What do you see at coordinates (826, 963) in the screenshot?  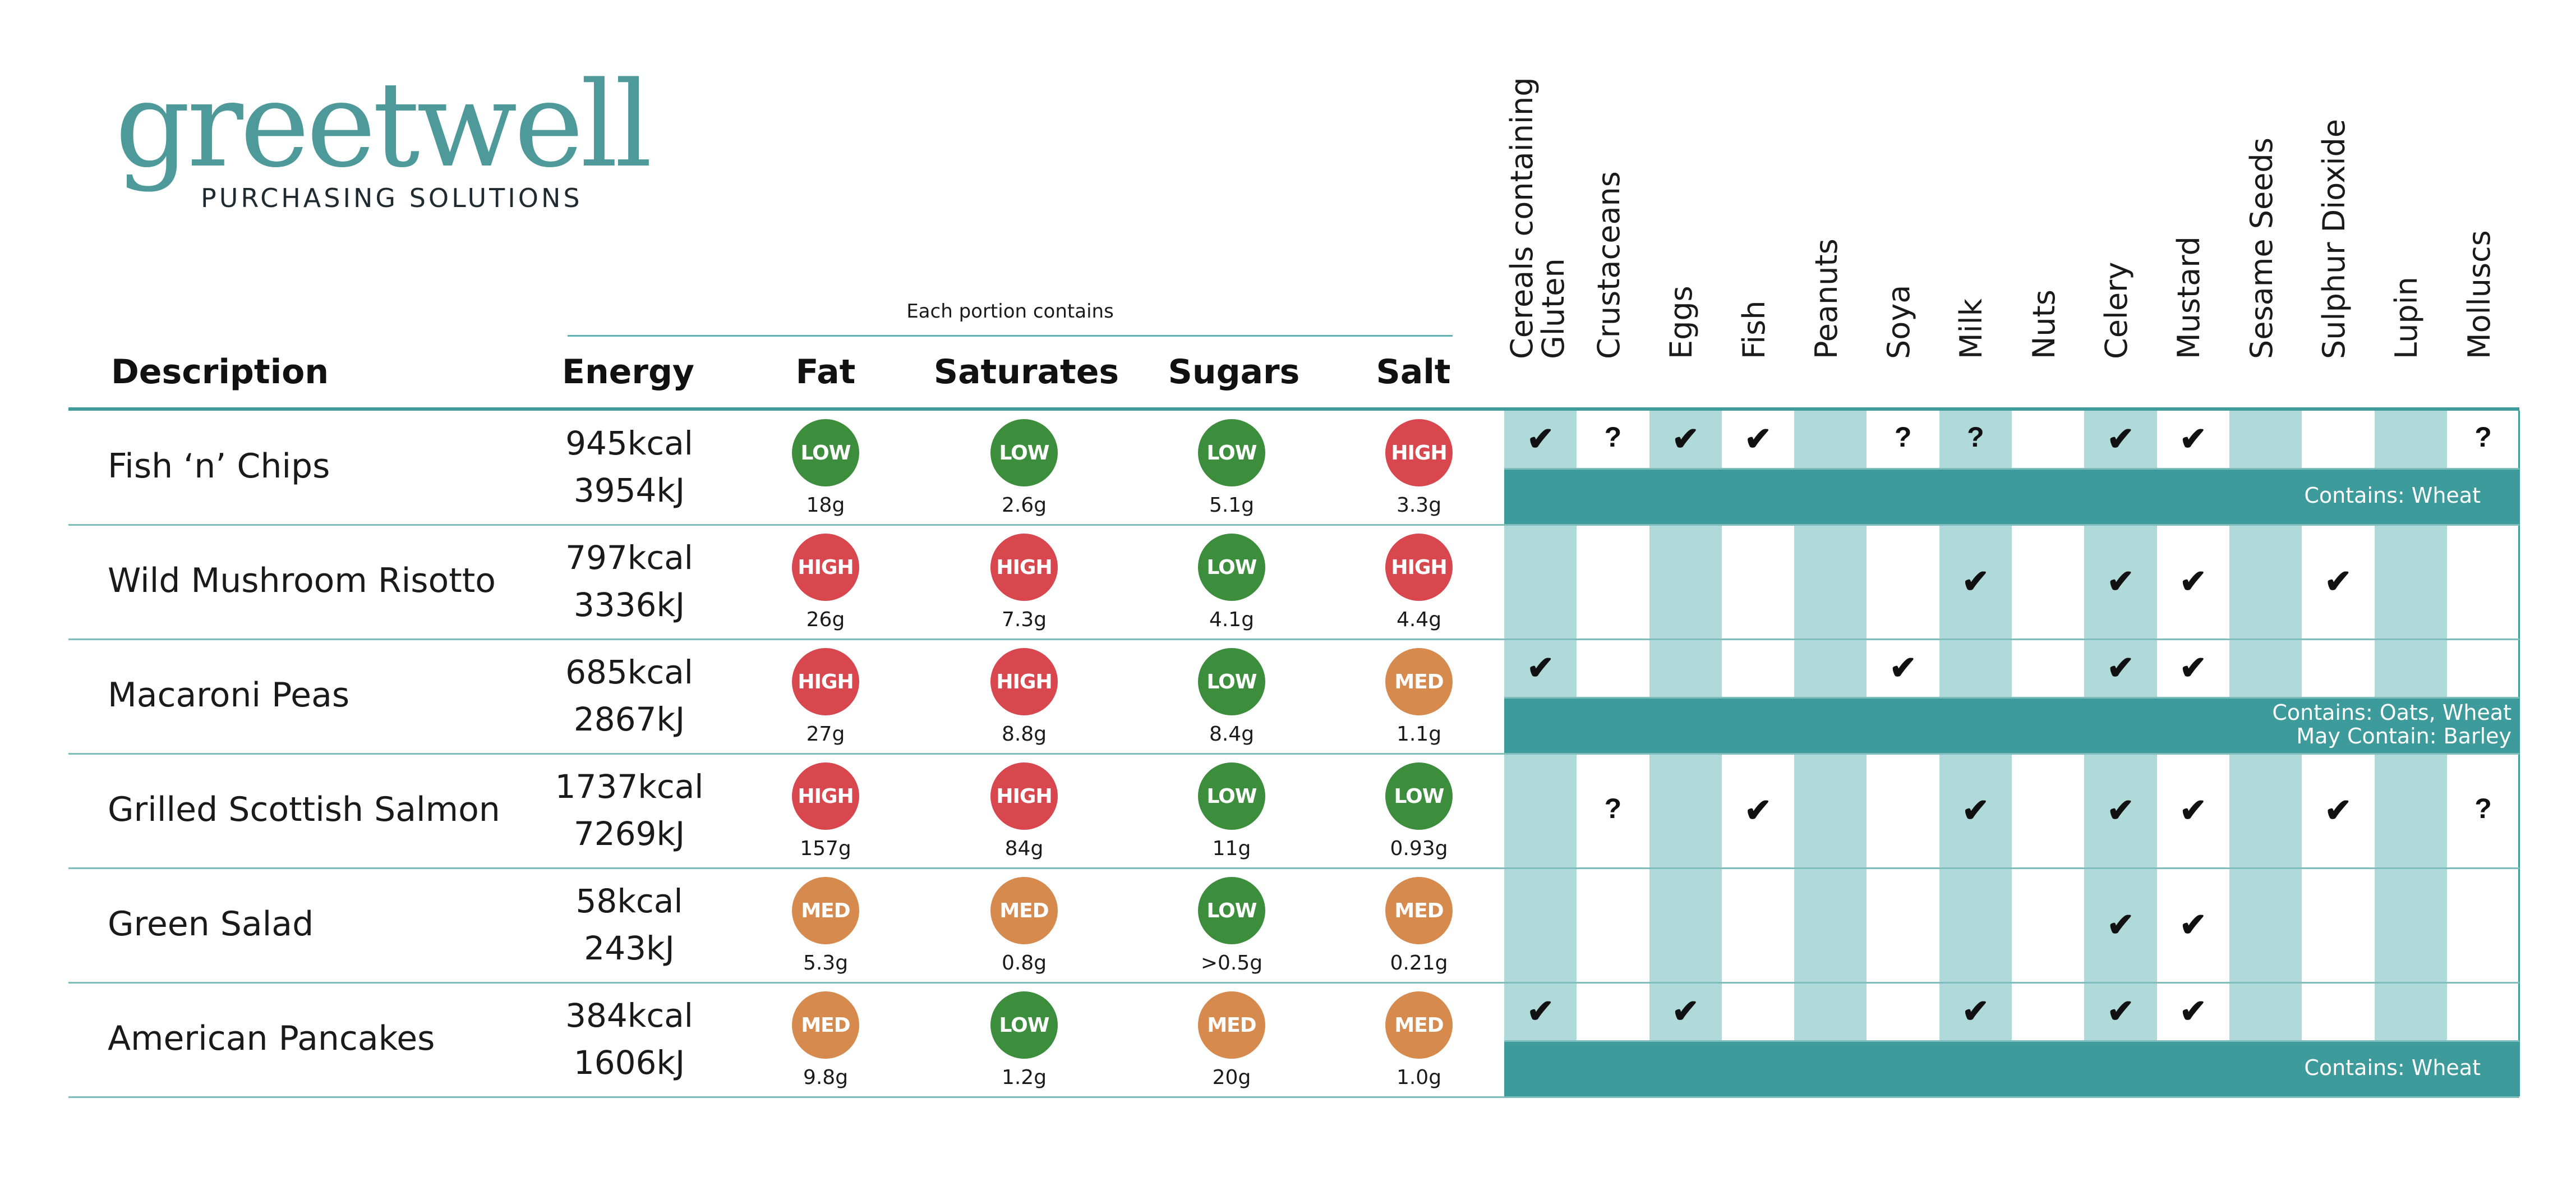 I see `nutrient-amount: 5.3g` at bounding box center [826, 963].